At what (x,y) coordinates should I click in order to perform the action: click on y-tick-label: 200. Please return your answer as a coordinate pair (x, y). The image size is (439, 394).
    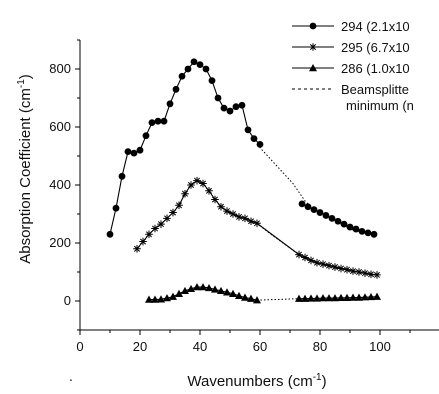
    Looking at the image, I should click on (60, 242).